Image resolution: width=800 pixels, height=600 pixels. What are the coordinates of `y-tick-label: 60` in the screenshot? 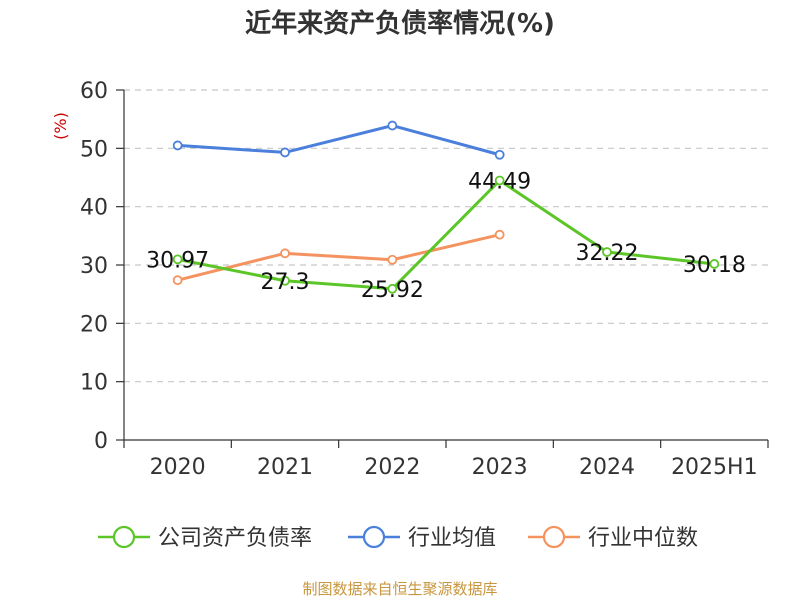 It's located at (94, 91).